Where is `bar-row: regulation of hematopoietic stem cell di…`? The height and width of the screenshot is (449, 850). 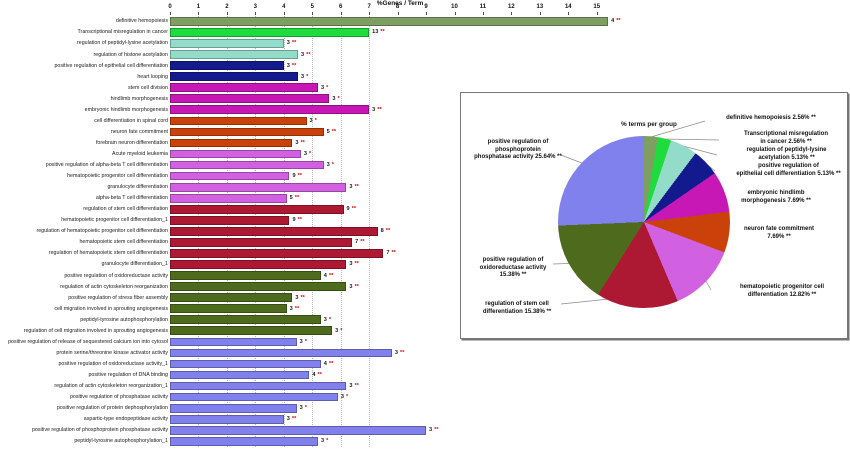 bar-row: regulation of hematopoietic stem cell di… is located at coordinates (310, 253).